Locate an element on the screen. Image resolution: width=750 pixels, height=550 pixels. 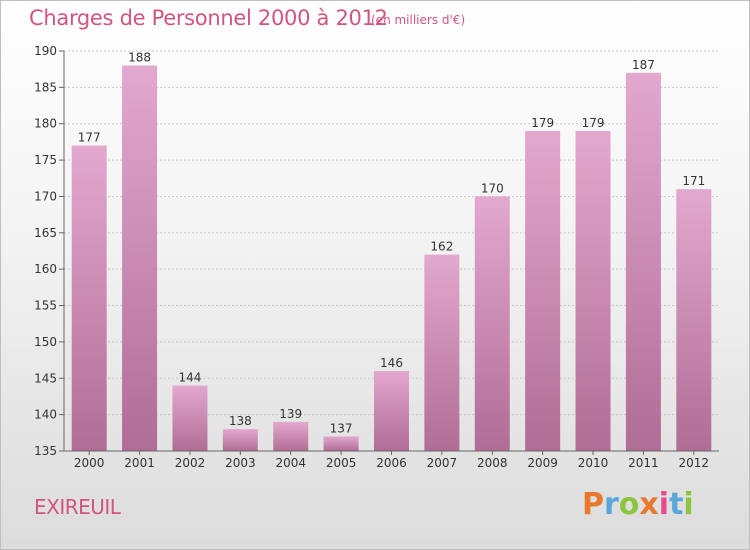
bar-2000 is located at coordinates (89, 298).